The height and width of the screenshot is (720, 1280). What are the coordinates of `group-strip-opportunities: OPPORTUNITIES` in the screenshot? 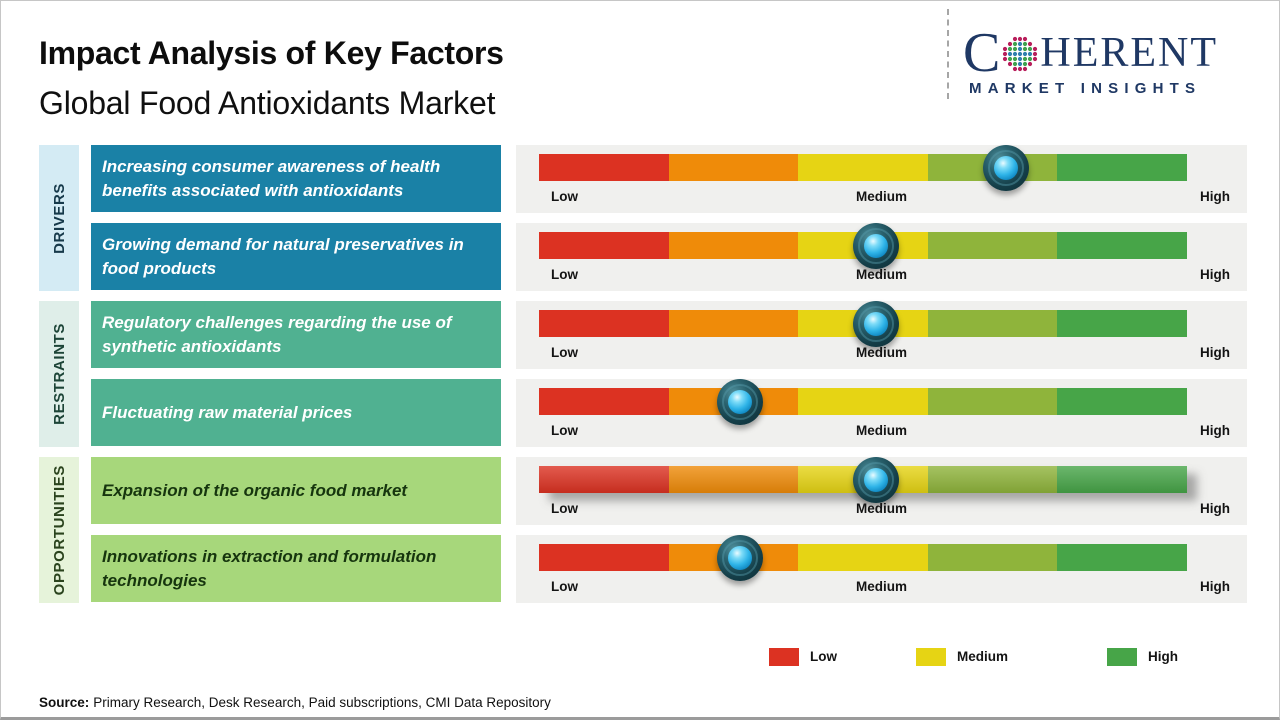 It's located at (59, 530).